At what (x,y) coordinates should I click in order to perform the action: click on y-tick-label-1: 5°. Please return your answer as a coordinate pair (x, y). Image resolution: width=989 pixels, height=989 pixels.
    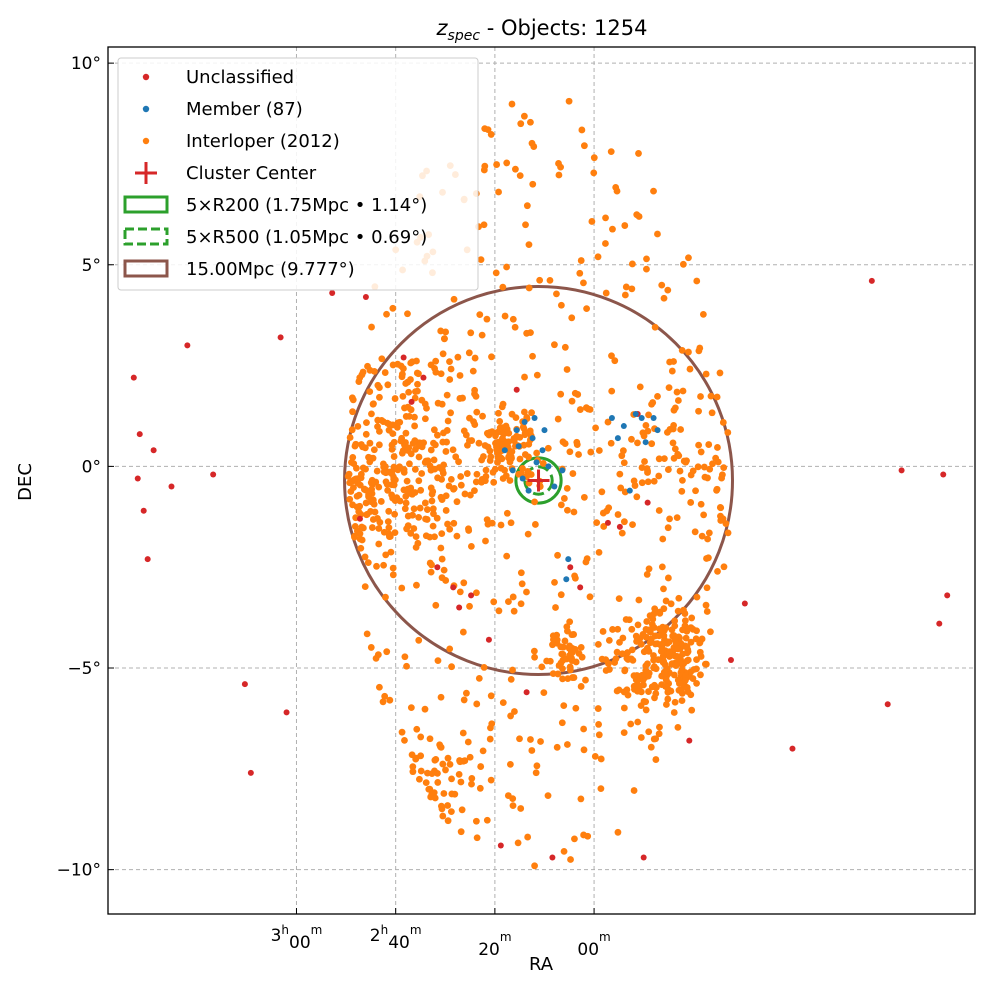
    Looking at the image, I should click on (91, 266).